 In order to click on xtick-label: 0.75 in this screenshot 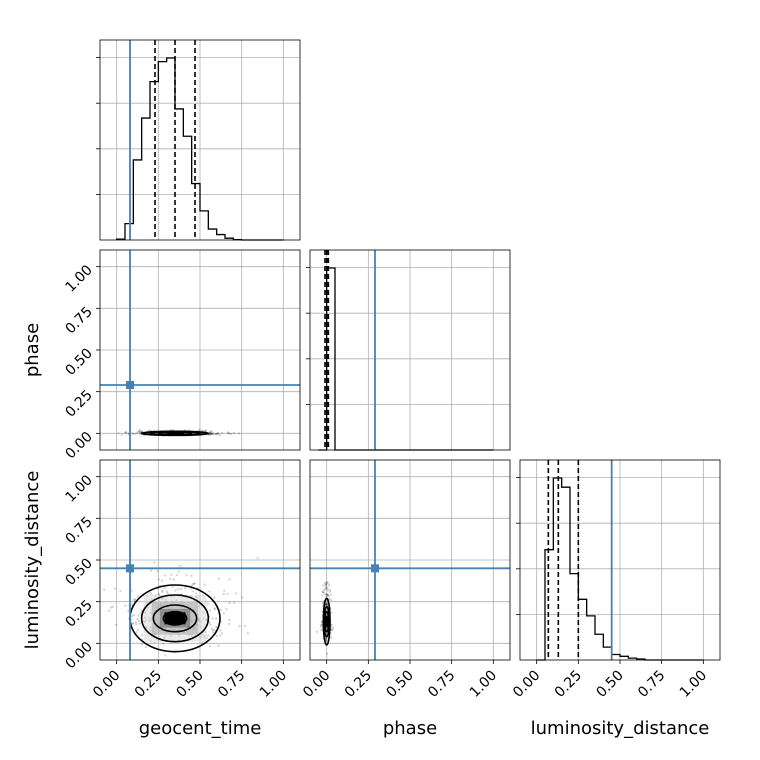, I will do `click(651, 684)`.